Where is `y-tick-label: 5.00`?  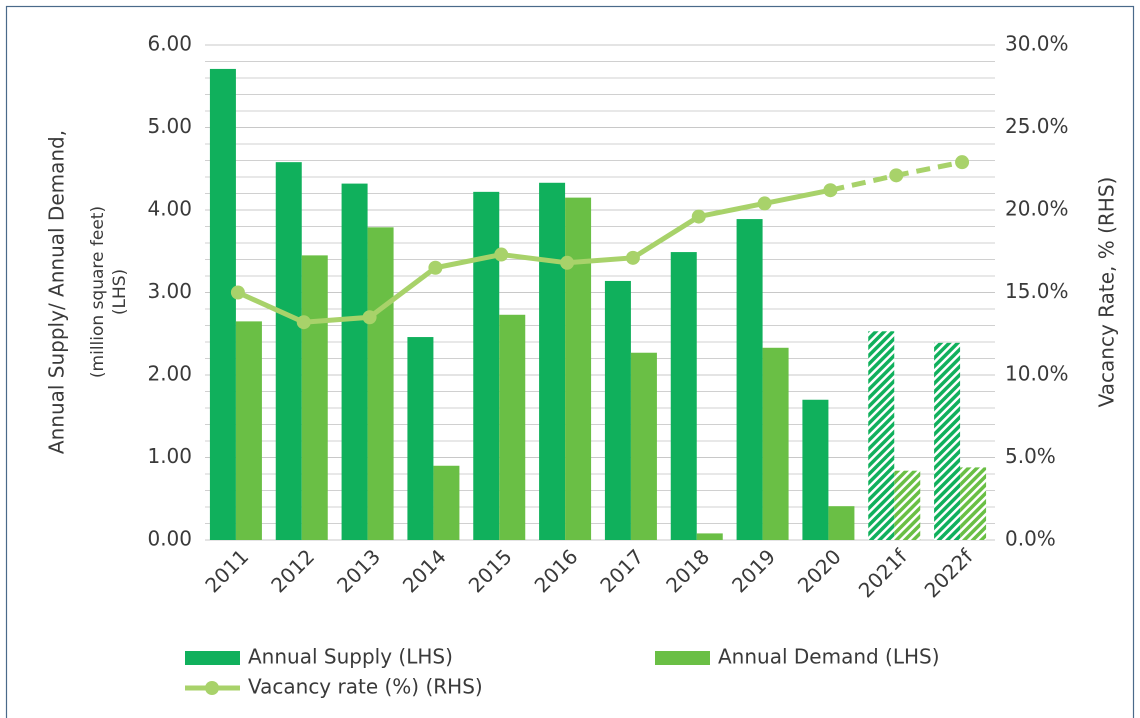
y-tick-label: 5.00 is located at coordinates (169, 126).